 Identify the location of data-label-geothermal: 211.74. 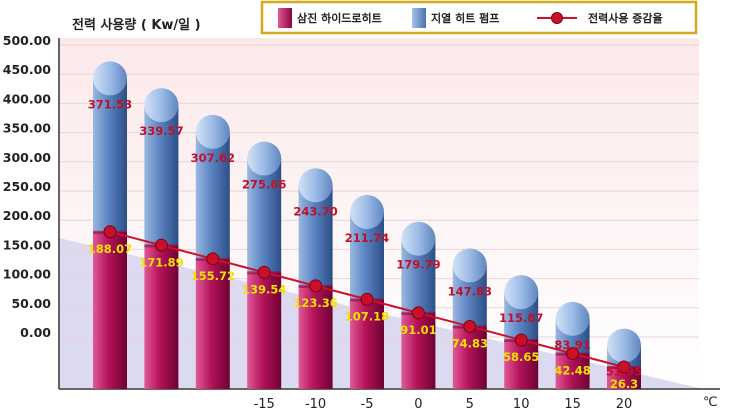
(367, 238).